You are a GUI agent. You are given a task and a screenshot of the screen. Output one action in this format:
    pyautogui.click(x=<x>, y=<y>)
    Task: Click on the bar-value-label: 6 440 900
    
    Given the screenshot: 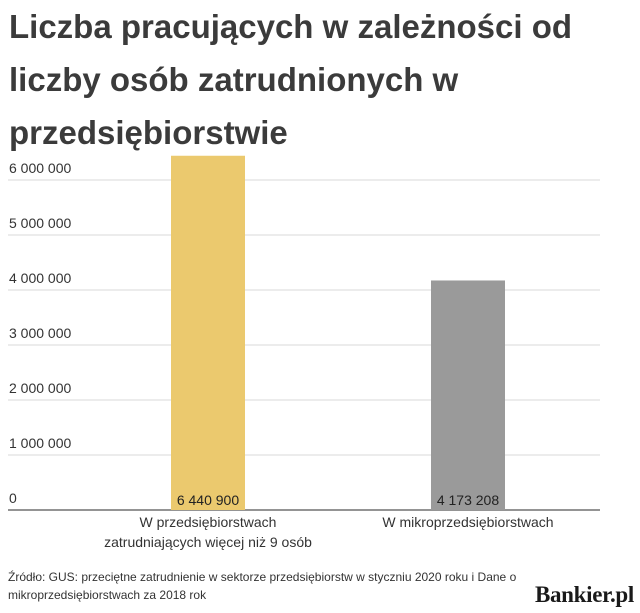 What is the action you would take?
    pyautogui.click(x=208, y=500)
    